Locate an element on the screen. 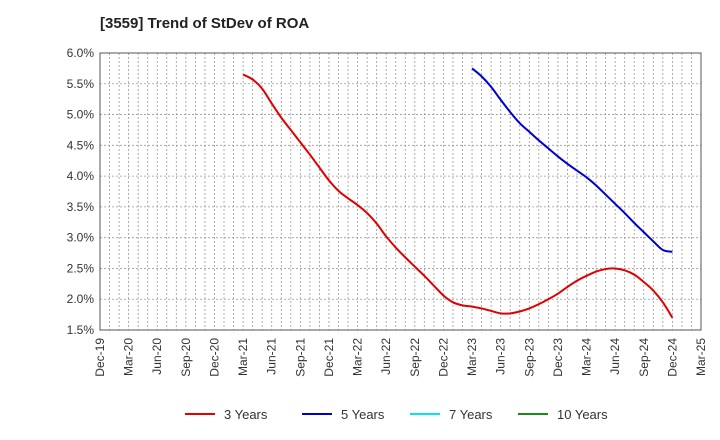 This screenshot has width=720, height=440. chart-title: [3559] Trend of StDev of ROA is located at coordinates (205, 23).